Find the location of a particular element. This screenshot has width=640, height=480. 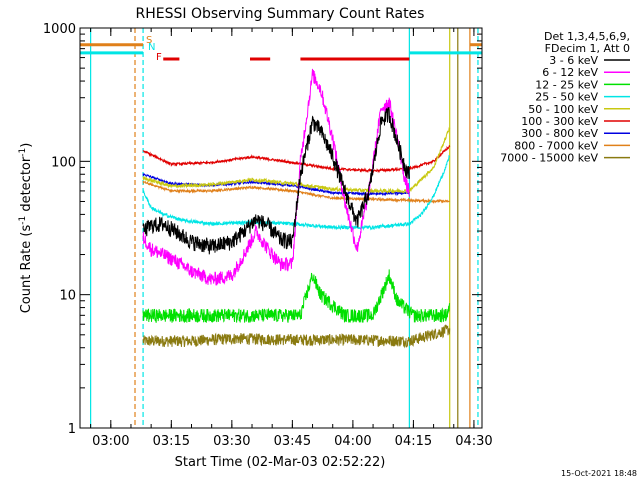

chart-title: RHESSI Observing Summary Count Rates is located at coordinates (280, 14).